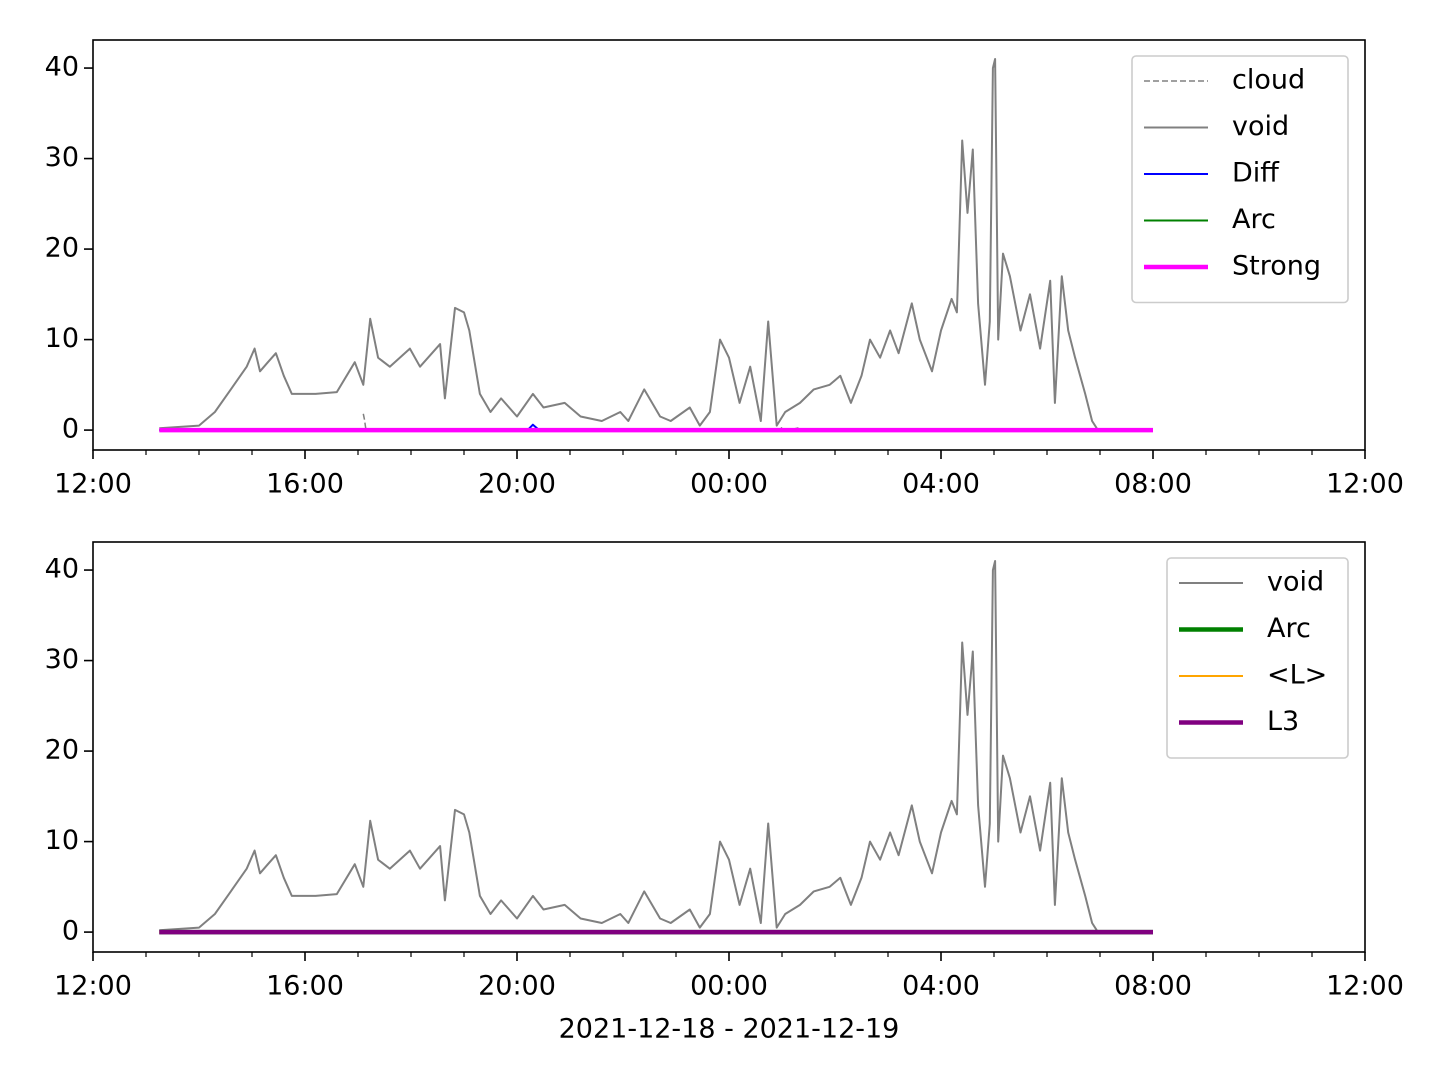  I want to click on legend-label: Strong, so click(1276, 266).